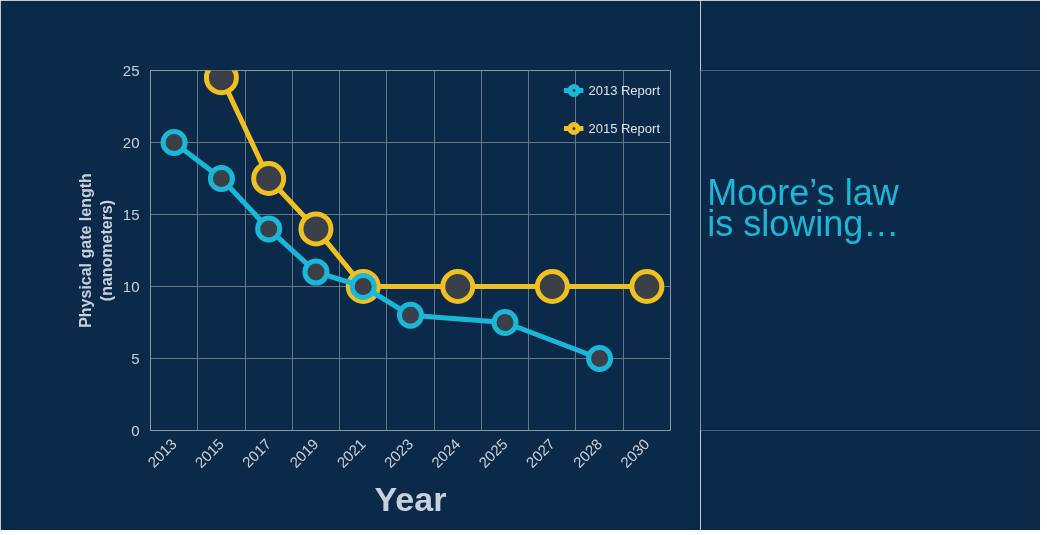 This screenshot has width=1047, height=535. I want to click on x-axis-title: Year, so click(410, 499).